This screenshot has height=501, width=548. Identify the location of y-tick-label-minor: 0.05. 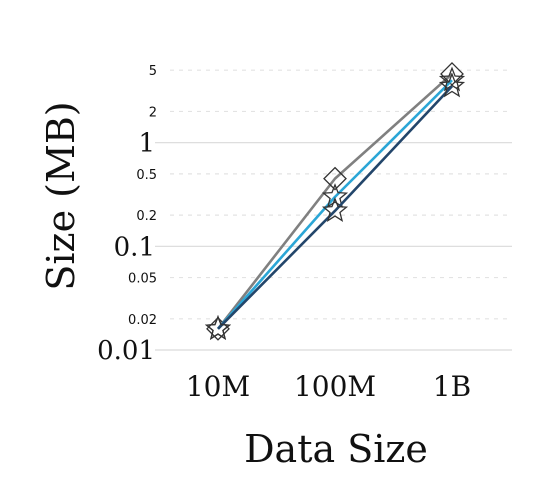
(142, 279).